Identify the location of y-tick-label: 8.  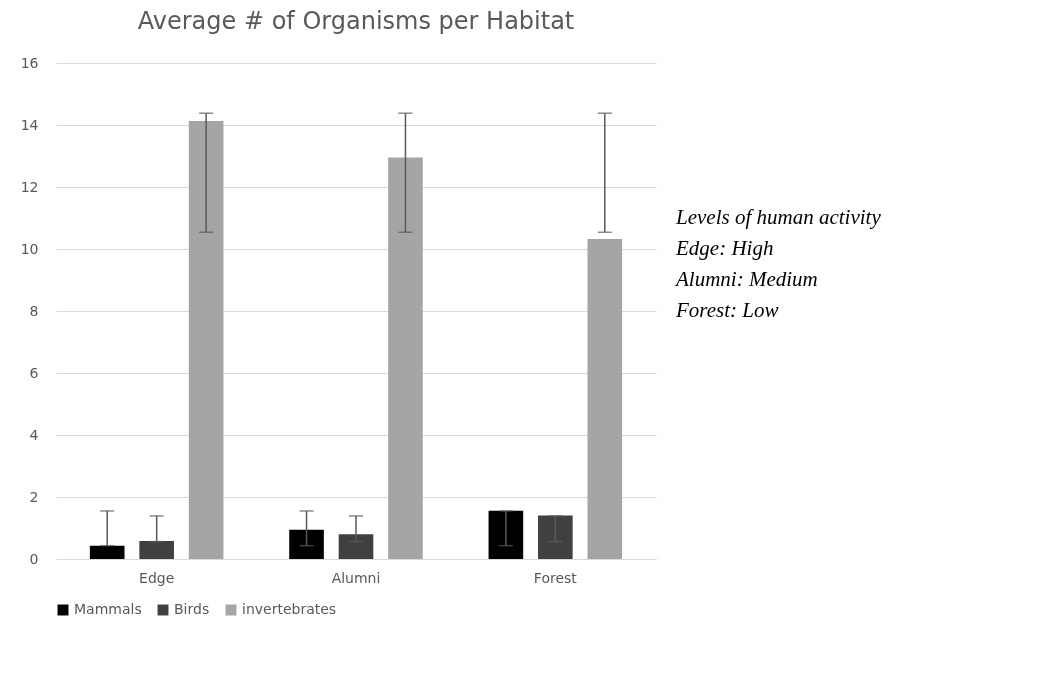
(34, 310).